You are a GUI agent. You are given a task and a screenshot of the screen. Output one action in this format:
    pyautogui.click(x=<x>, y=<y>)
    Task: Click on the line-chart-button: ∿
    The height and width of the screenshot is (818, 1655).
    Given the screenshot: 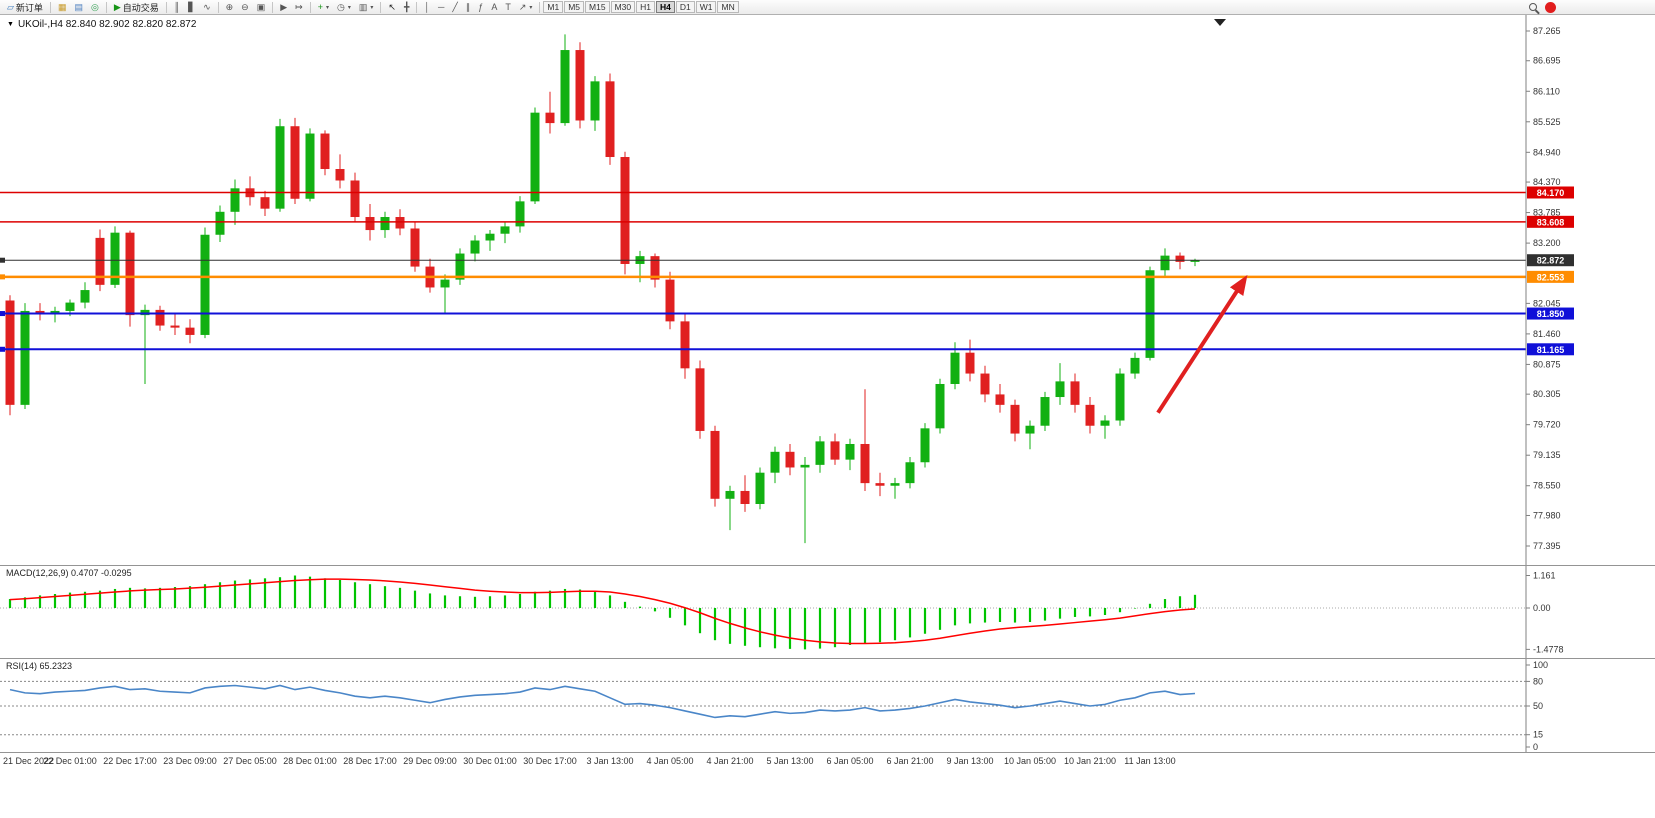 What is the action you would take?
    pyautogui.click(x=207, y=7)
    